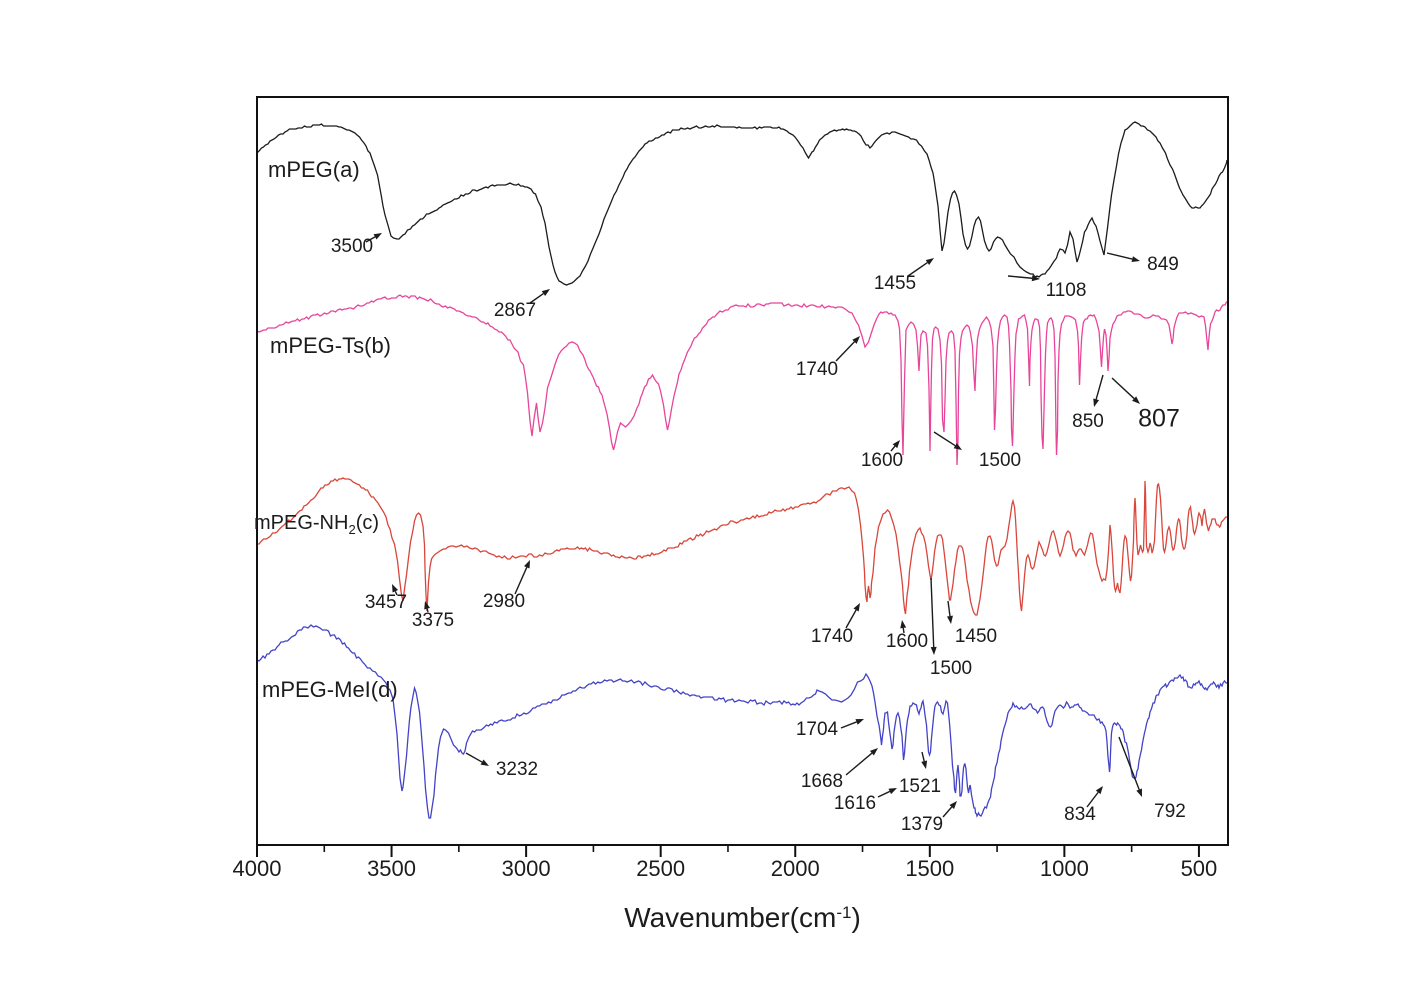 The height and width of the screenshot is (999, 1422). I want to click on peak-annotation-c-1500: 1500, so click(951, 668).